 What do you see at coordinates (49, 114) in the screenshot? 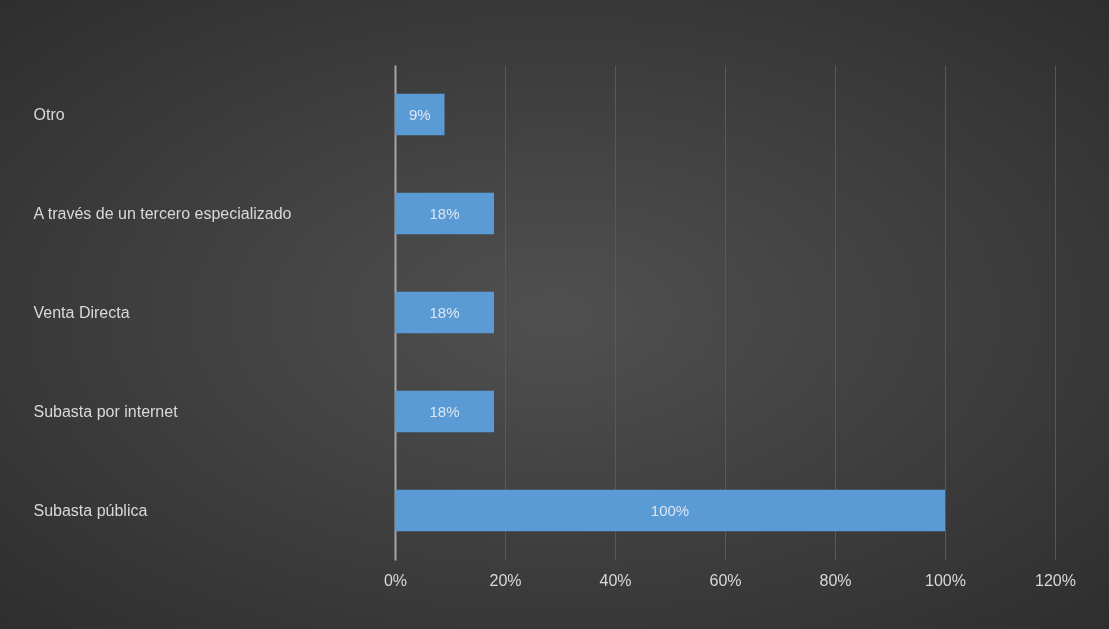
I see `y-tick-label: Otro` at bounding box center [49, 114].